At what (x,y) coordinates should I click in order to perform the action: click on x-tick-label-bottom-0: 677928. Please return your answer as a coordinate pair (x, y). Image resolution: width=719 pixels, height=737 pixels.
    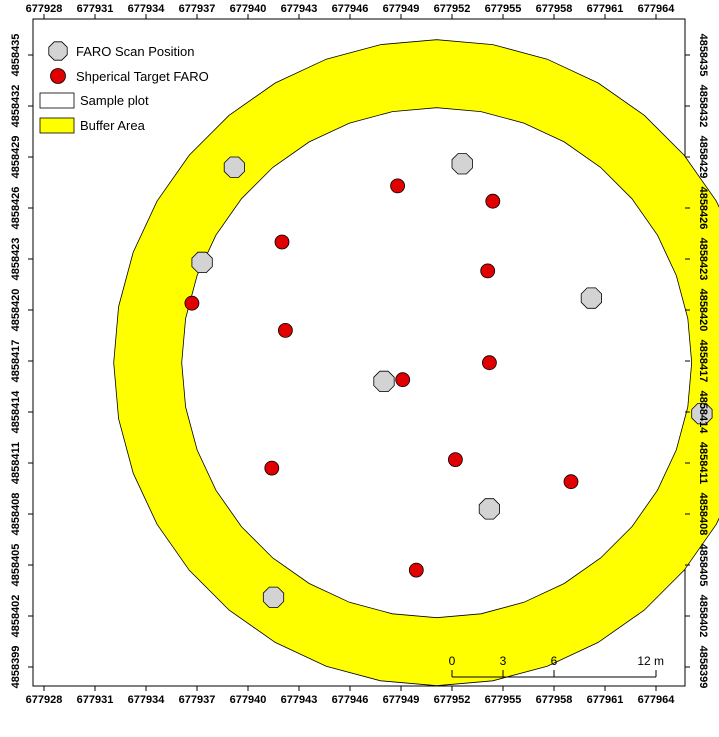
    Looking at the image, I should click on (44, 700).